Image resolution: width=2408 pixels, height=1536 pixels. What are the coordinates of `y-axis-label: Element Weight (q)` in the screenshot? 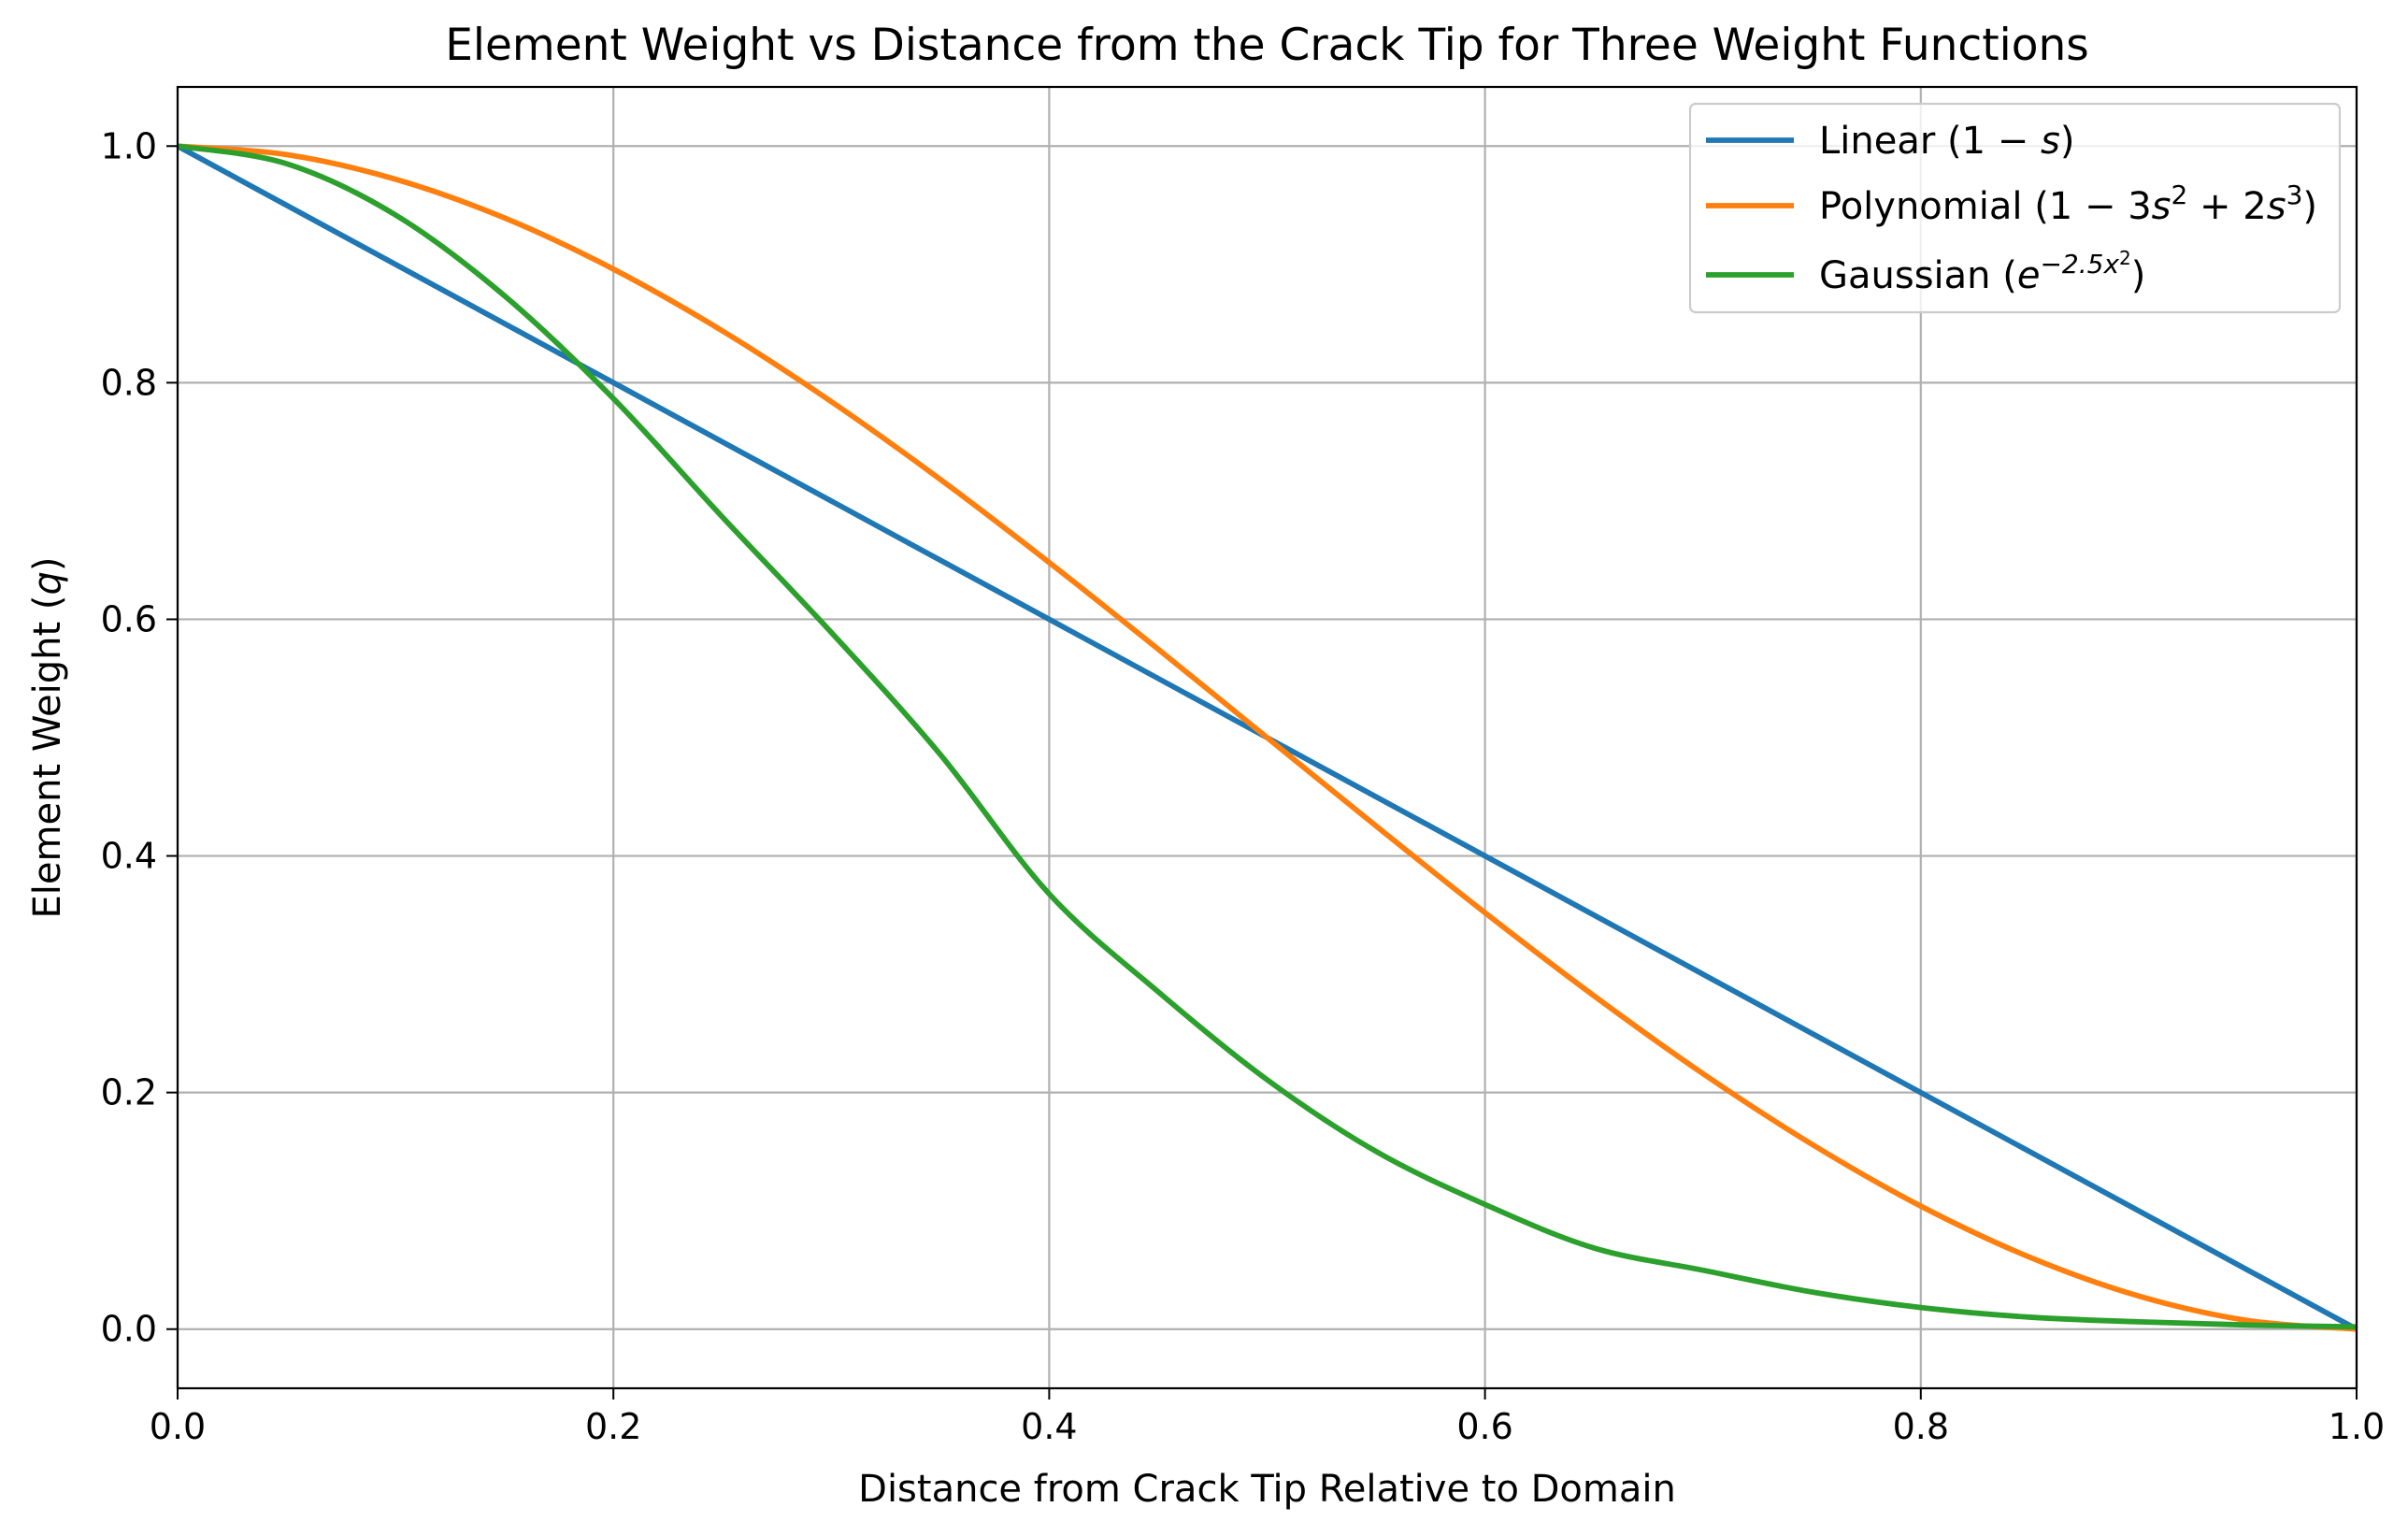 It's located at (47, 738).